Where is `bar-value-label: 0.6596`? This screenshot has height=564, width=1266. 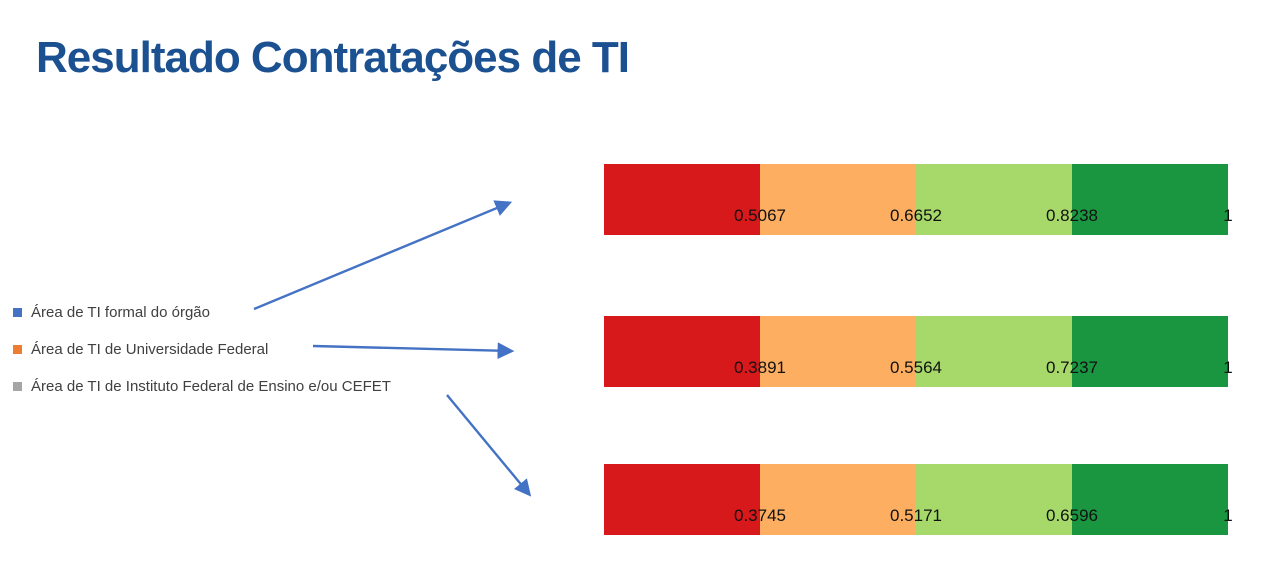
bar-value-label: 0.6596 is located at coordinates (1072, 515).